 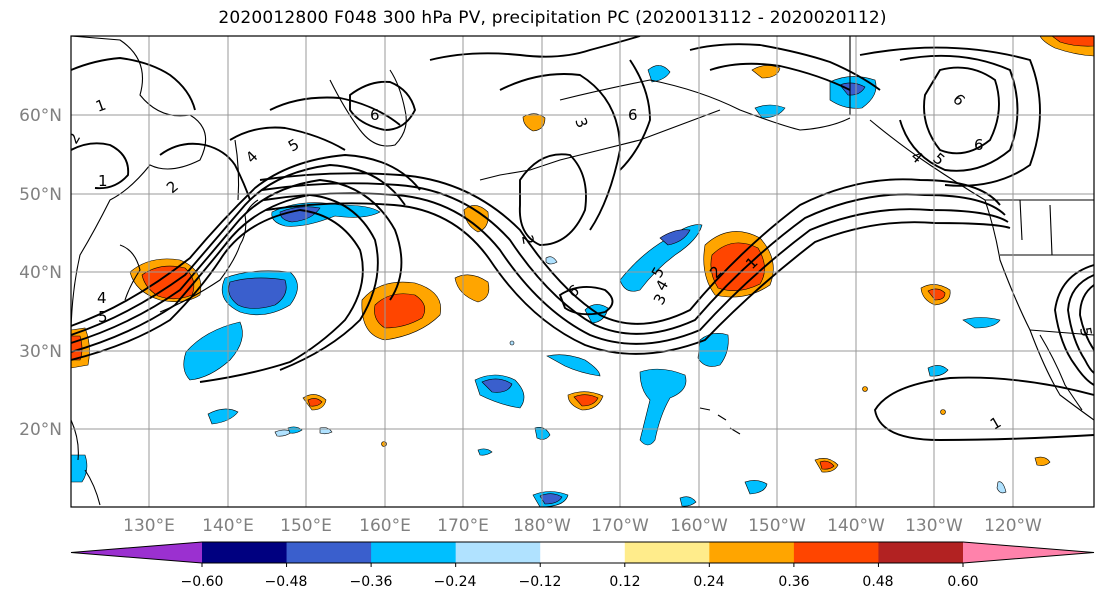 What do you see at coordinates (103, 181) in the screenshot?
I see `contour-label: 1` at bounding box center [103, 181].